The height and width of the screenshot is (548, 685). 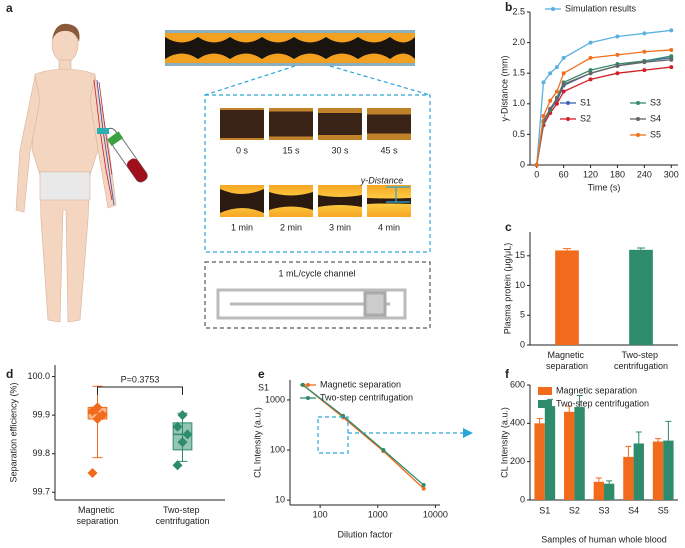 I want to click on x-tick-label: Magnetic separation, so click(x=567, y=360).